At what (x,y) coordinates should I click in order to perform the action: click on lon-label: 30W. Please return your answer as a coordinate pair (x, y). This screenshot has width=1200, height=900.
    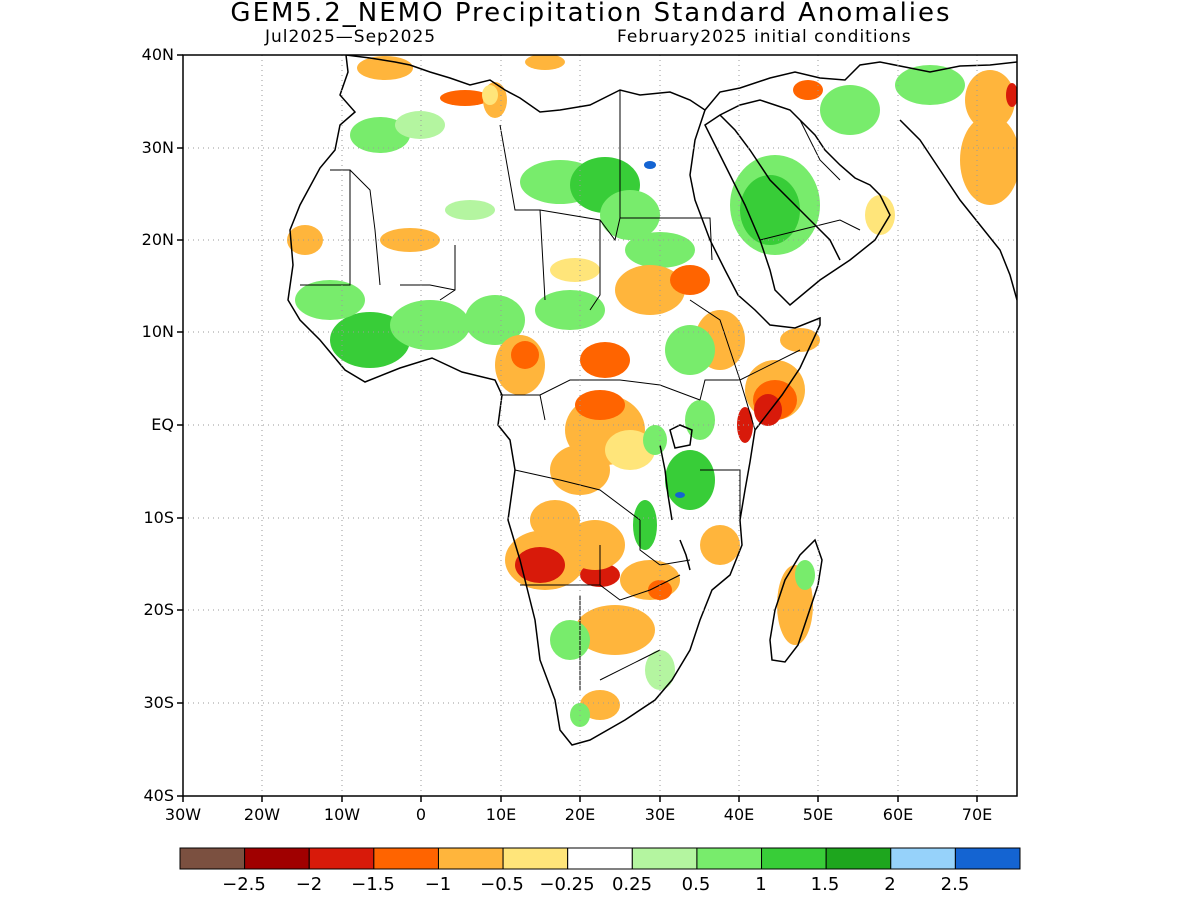
    Looking at the image, I should click on (183, 814).